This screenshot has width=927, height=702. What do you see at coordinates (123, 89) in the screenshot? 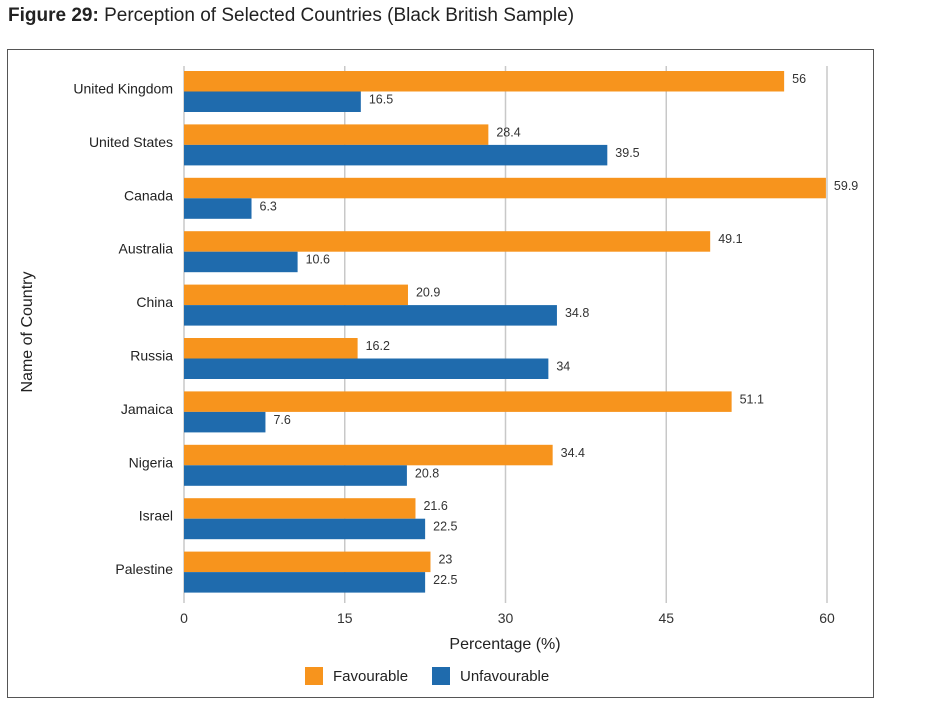
I see `category-label-united-kingdom: United Kingdom` at bounding box center [123, 89].